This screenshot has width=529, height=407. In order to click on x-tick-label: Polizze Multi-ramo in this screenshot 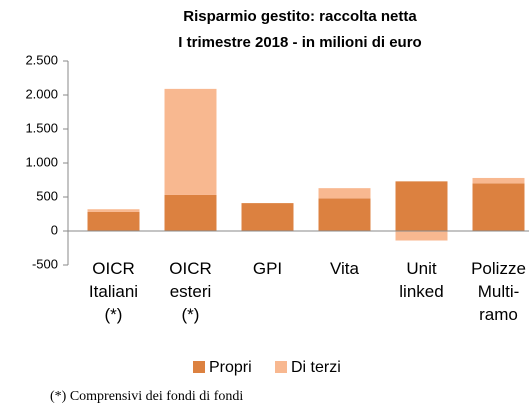, I will do `click(498, 291)`.